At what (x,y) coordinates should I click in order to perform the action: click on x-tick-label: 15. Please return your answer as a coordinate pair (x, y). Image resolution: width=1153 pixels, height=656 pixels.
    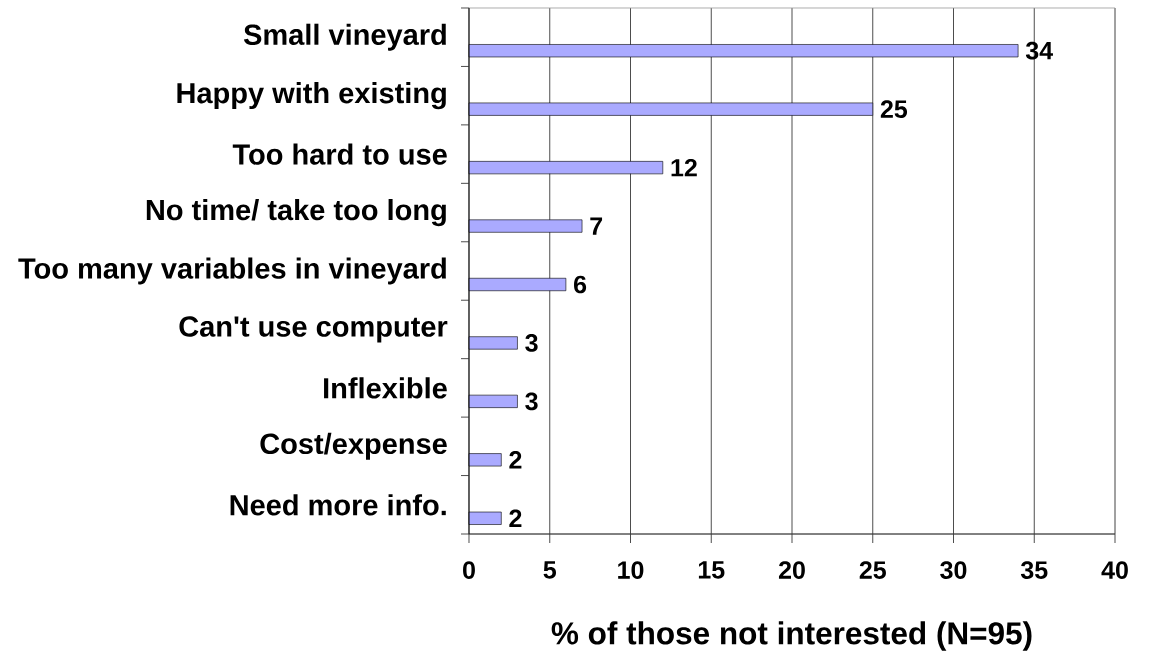
    Looking at the image, I should click on (711, 570).